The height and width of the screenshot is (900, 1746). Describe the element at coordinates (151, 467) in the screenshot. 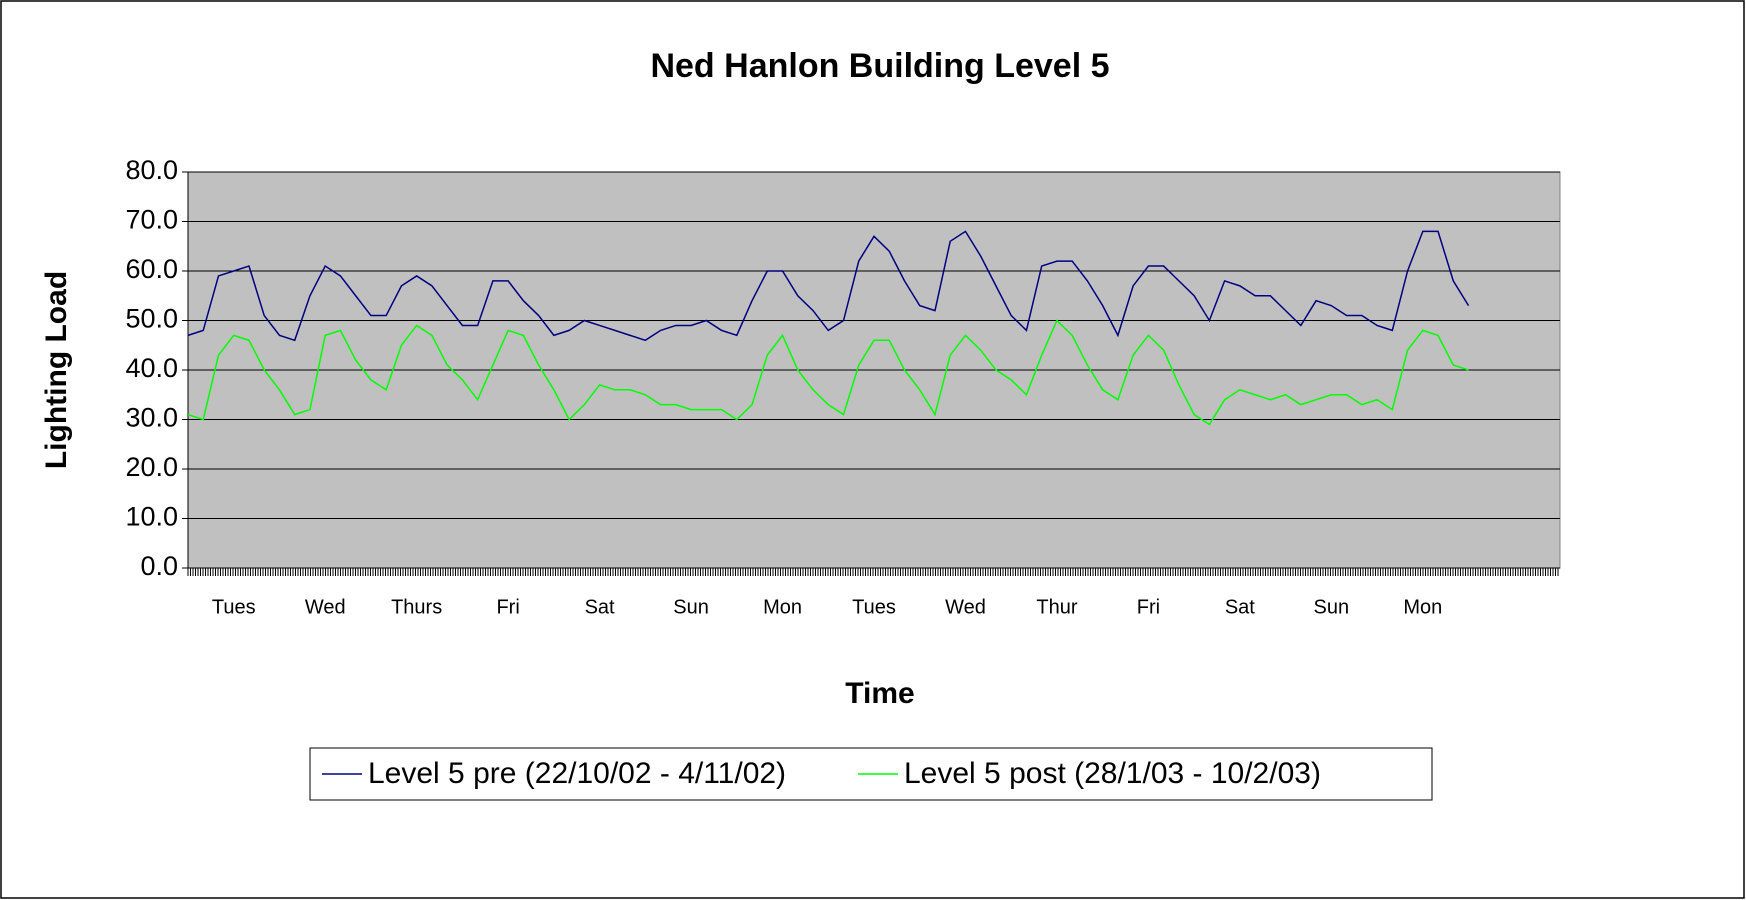

I see `y-tick-label: 20.0` at that location.